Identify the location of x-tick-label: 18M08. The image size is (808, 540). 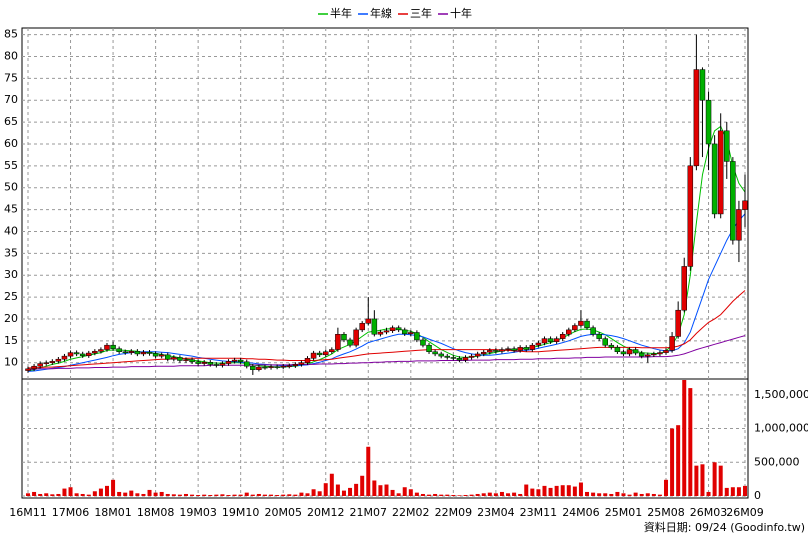
(156, 512).